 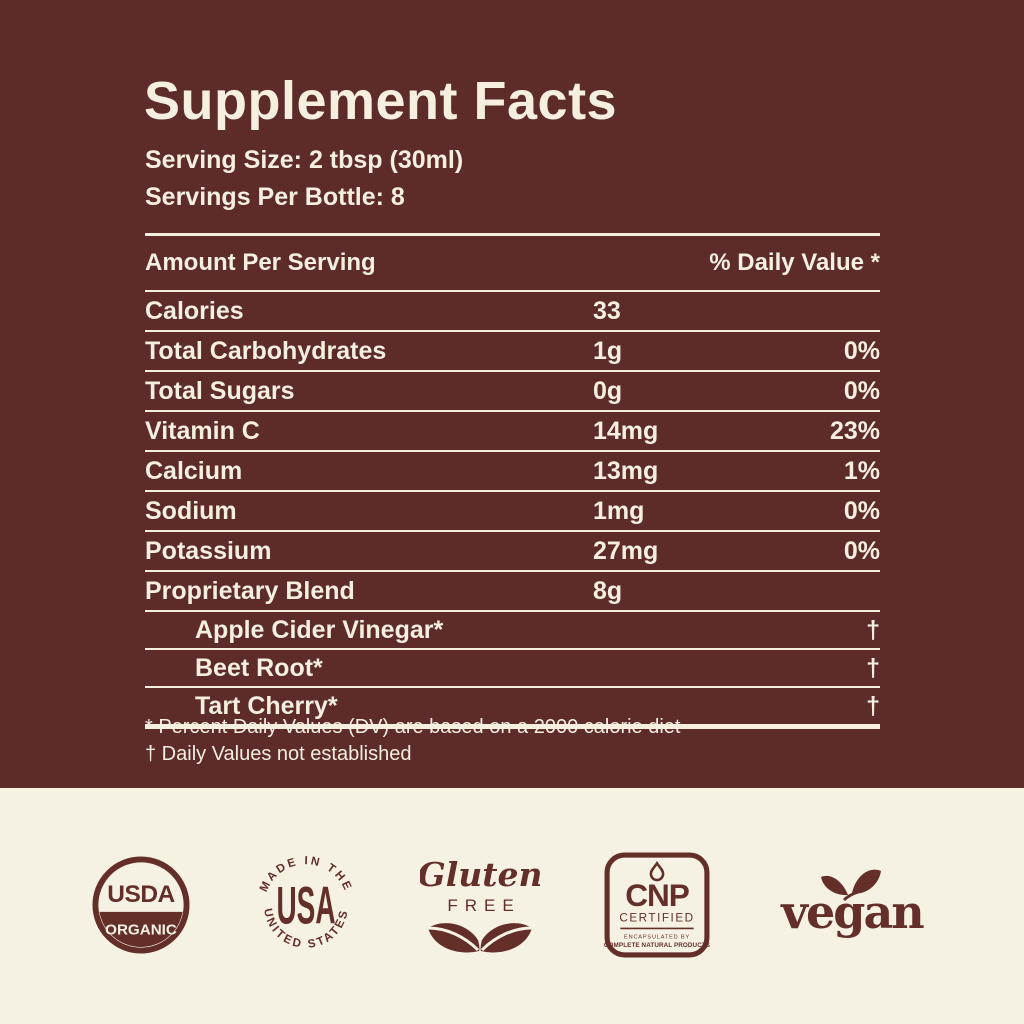 I want to click on table-row: Calories 33, so click(x=512, y=310).